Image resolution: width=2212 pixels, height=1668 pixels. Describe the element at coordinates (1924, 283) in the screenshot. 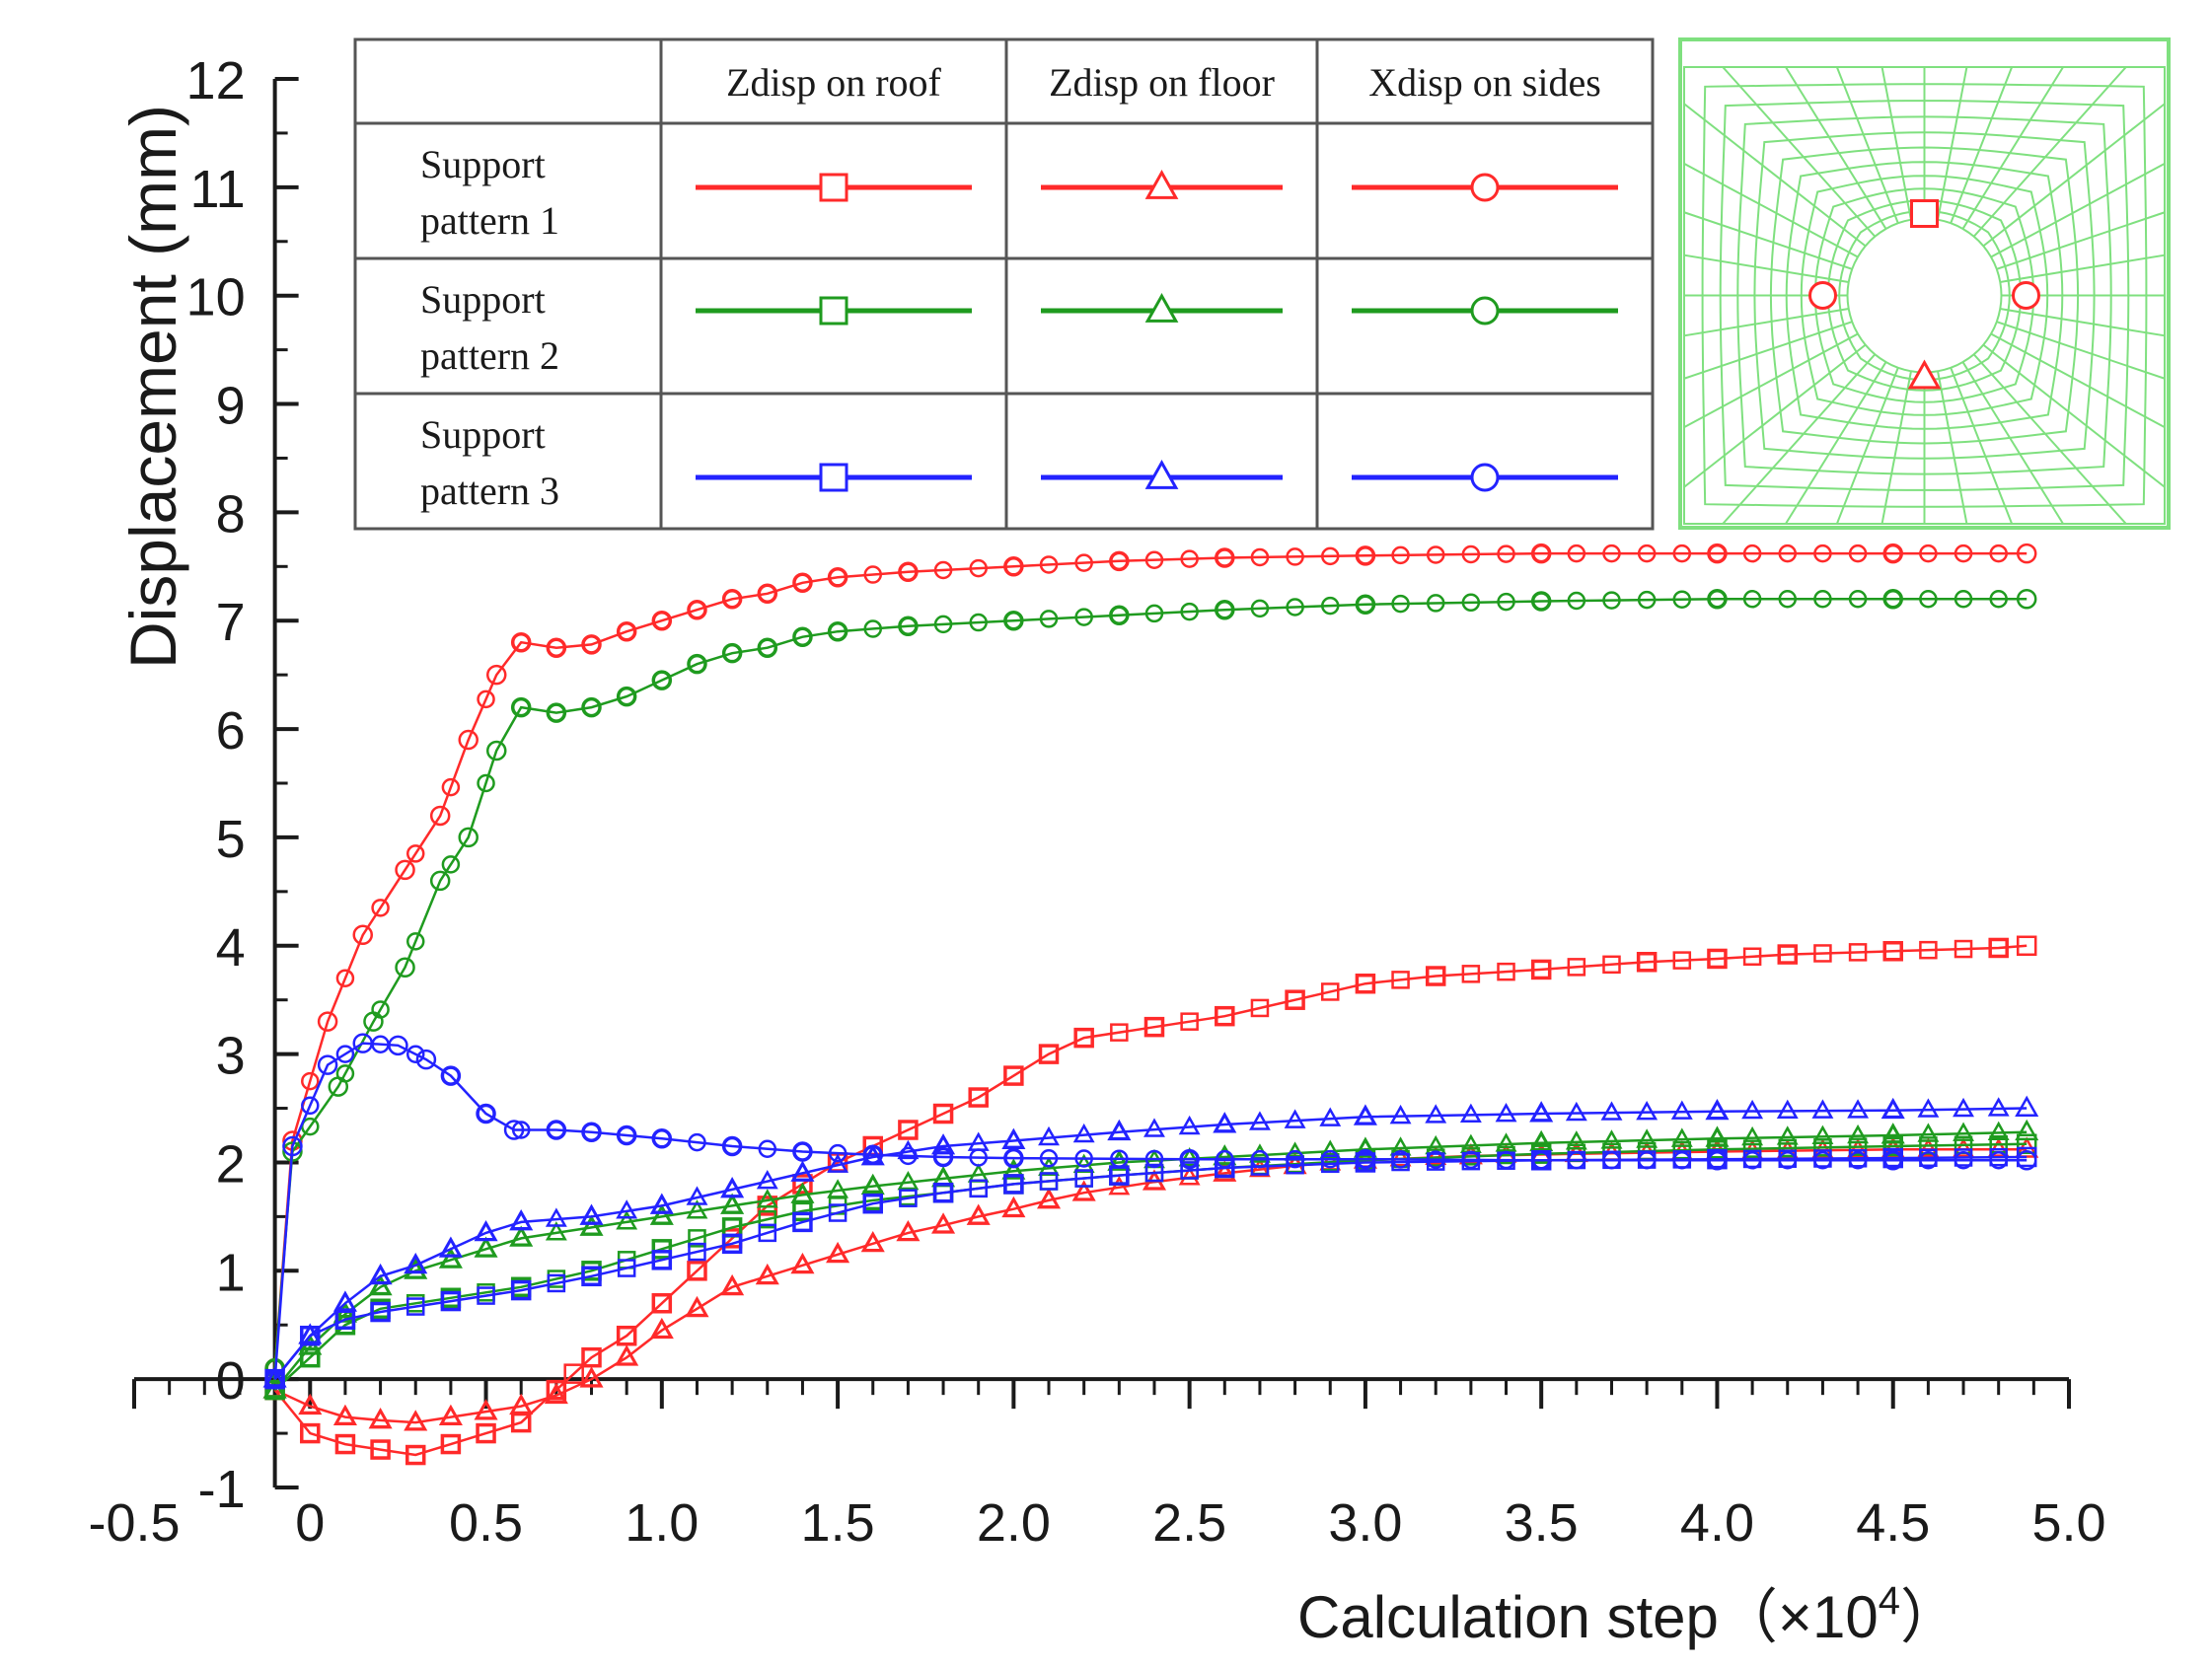

I see `mesh-inset` at that location.